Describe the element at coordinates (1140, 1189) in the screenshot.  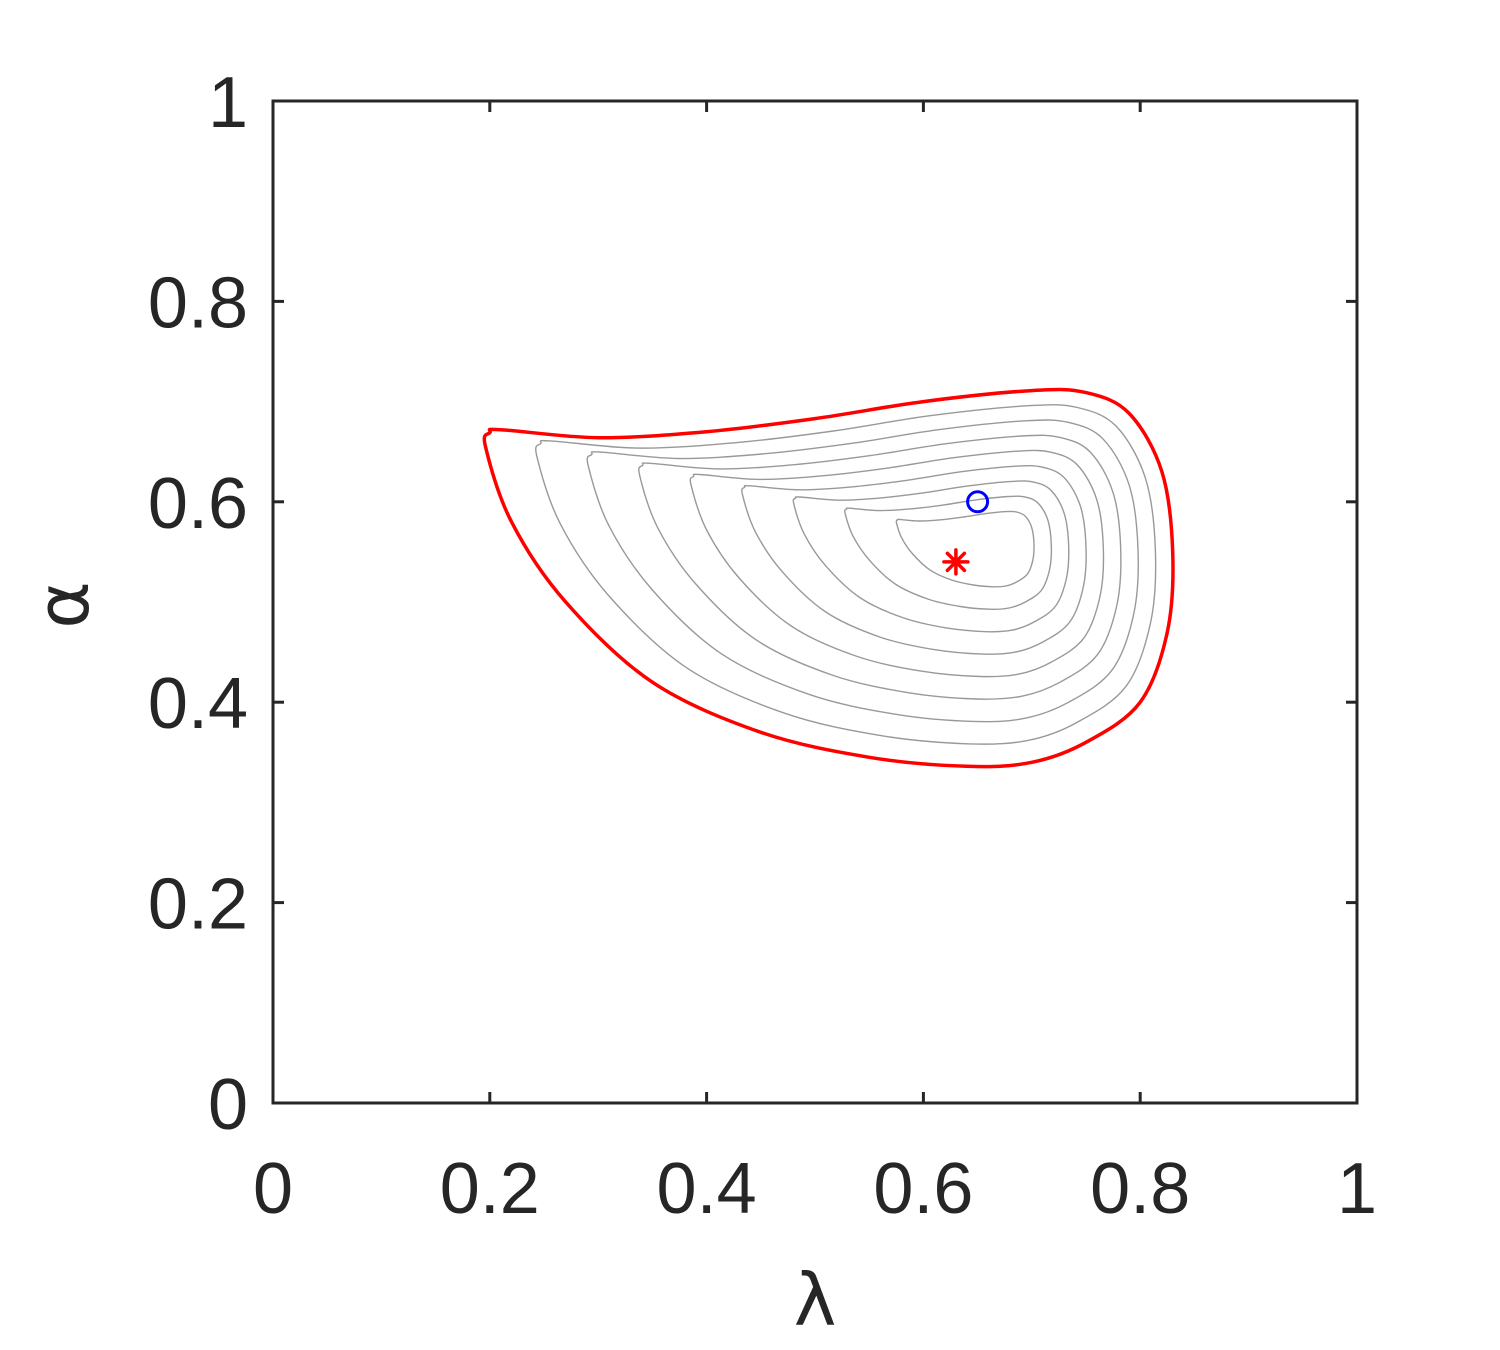
I see `x-tick-label-4: 0.8` at that location.